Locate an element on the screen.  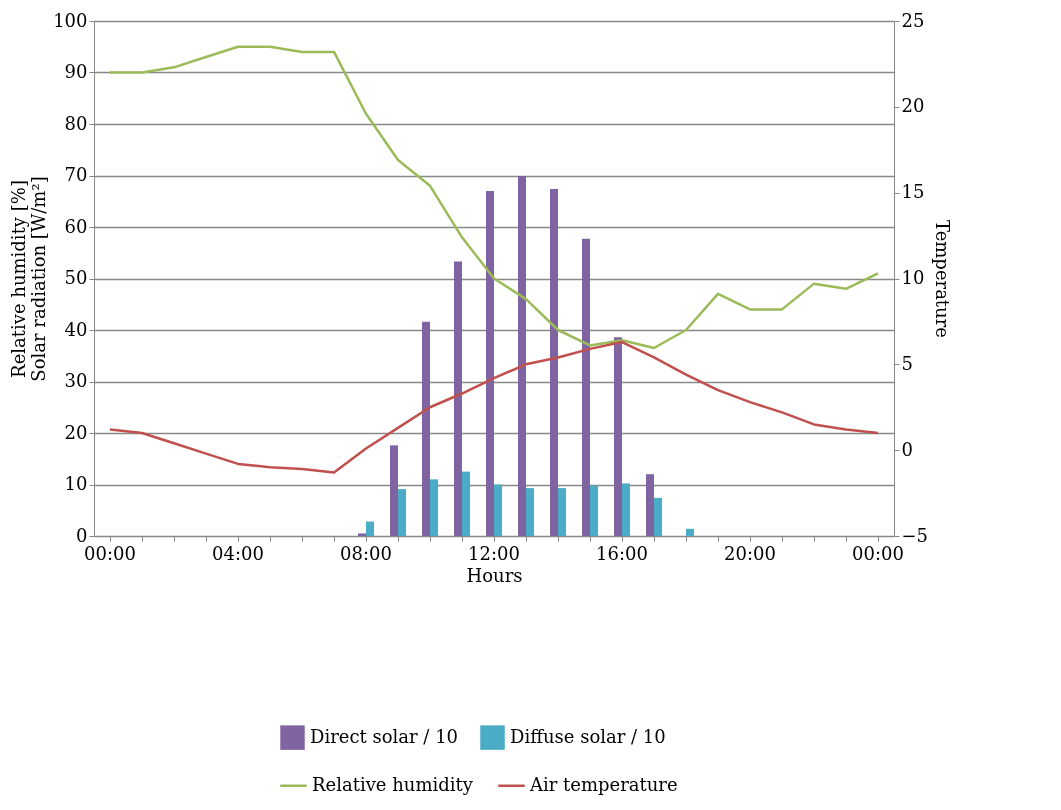
y-tick-label: 70 is located at coordinates (76, 174).